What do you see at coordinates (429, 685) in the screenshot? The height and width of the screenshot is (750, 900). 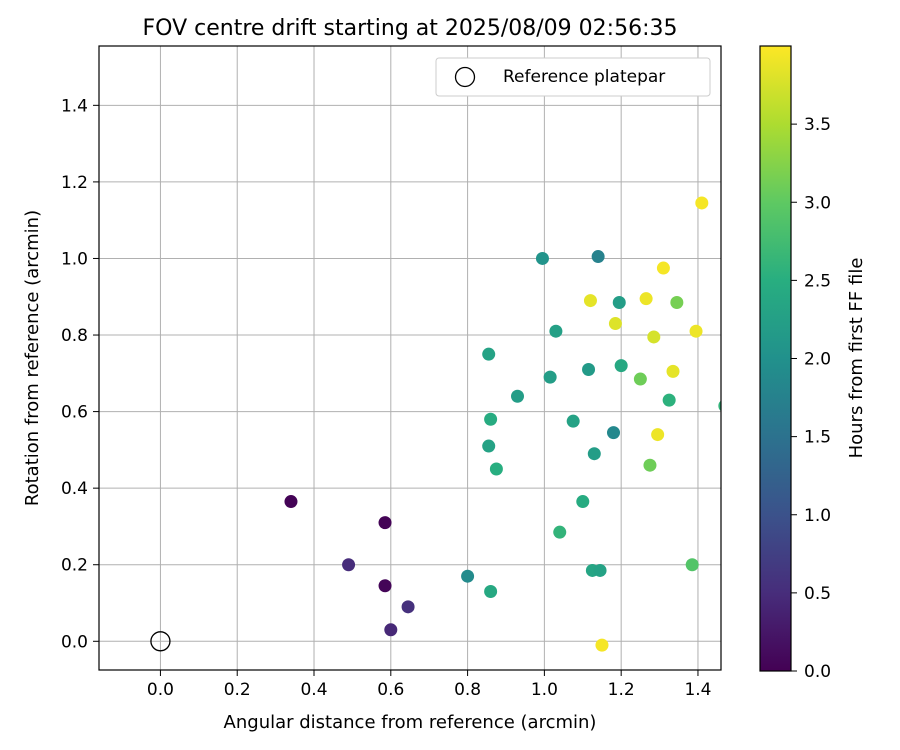 I see `x-axis-ticks: 0.0 0.2 0.4 0.6 0.8 1.0 1.2 1.4` at bounding box center [429, 685].